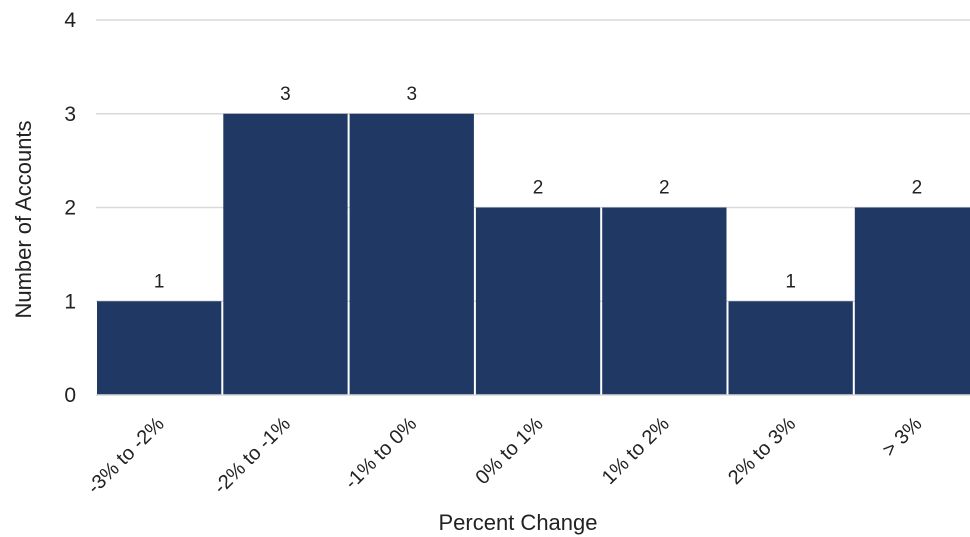 This screenshot has height=537, width=970. What do you see at coordinates (380, 453) in the screenshot?
I see `x-tick-label: -1% to 0%` at bounding box center [380, 453].